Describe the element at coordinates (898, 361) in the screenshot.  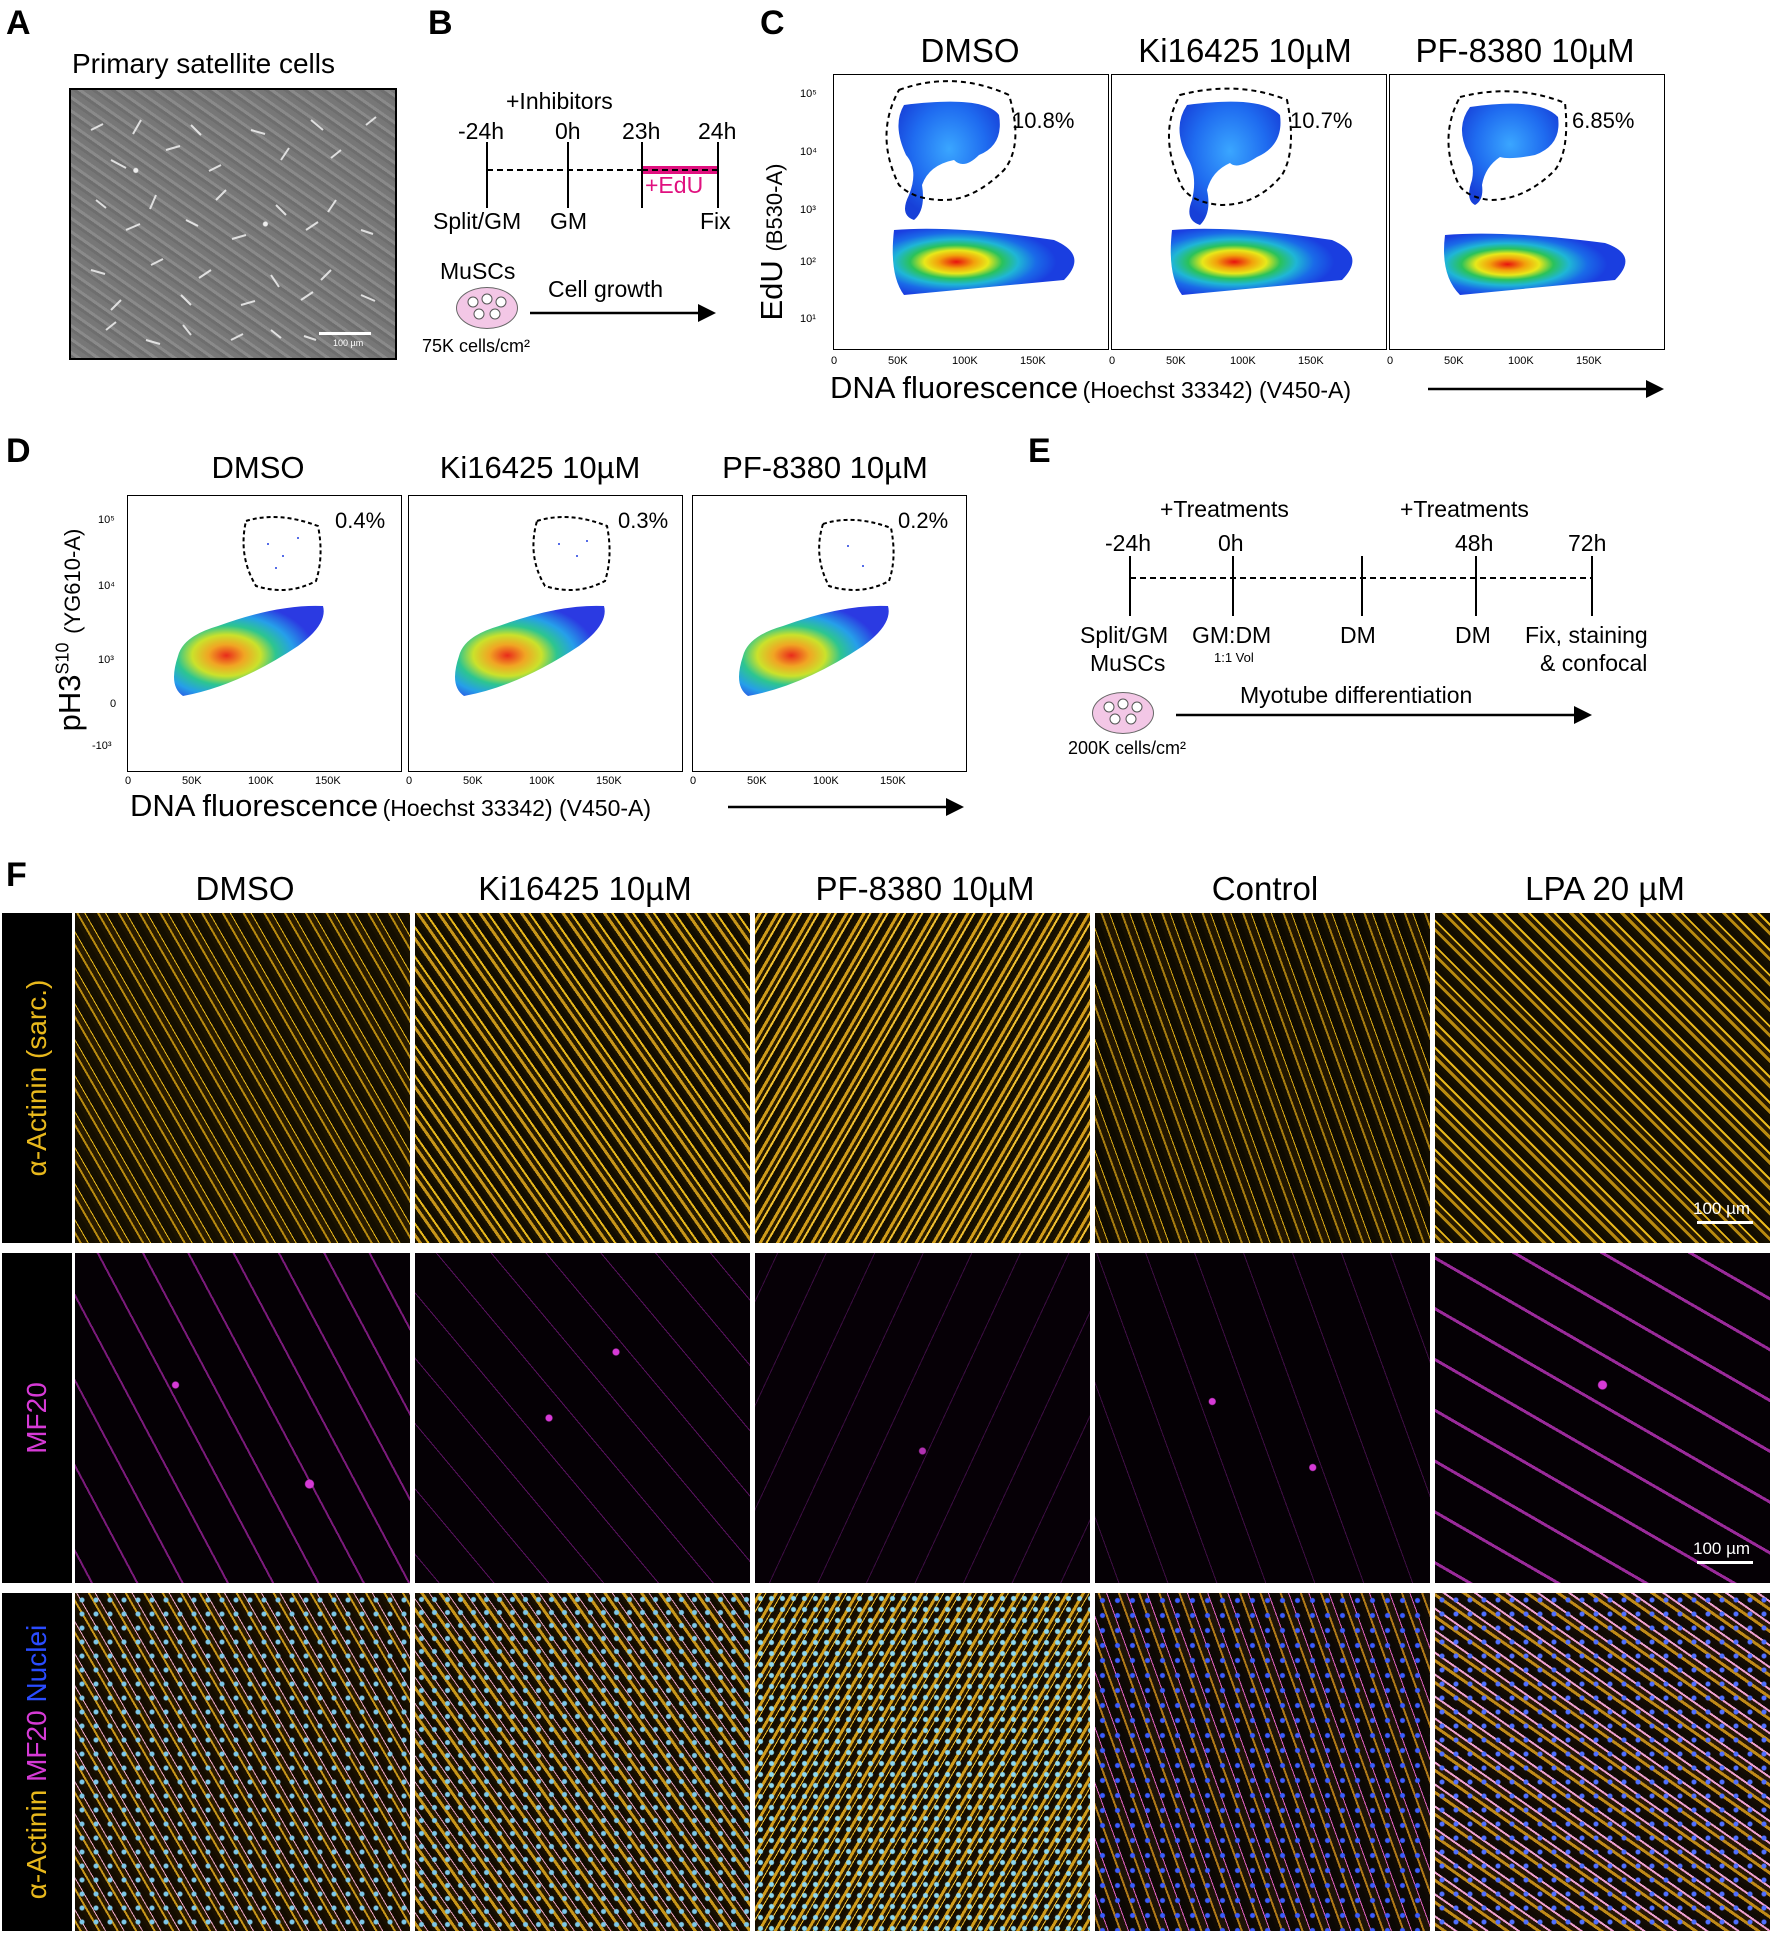
I see `c-xtick-0-1: 50K` at that location.